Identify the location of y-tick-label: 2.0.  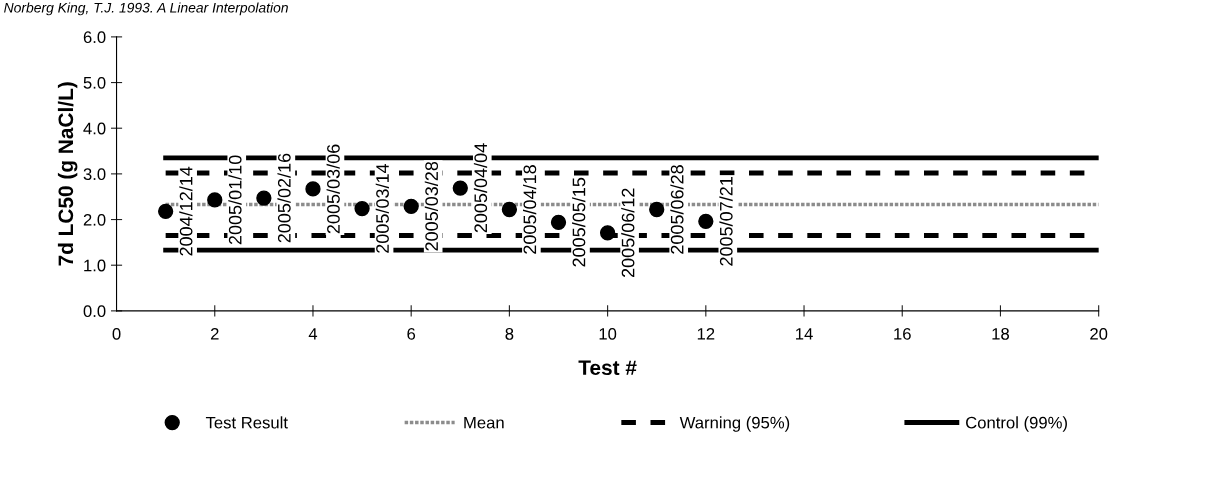
(94, 219).